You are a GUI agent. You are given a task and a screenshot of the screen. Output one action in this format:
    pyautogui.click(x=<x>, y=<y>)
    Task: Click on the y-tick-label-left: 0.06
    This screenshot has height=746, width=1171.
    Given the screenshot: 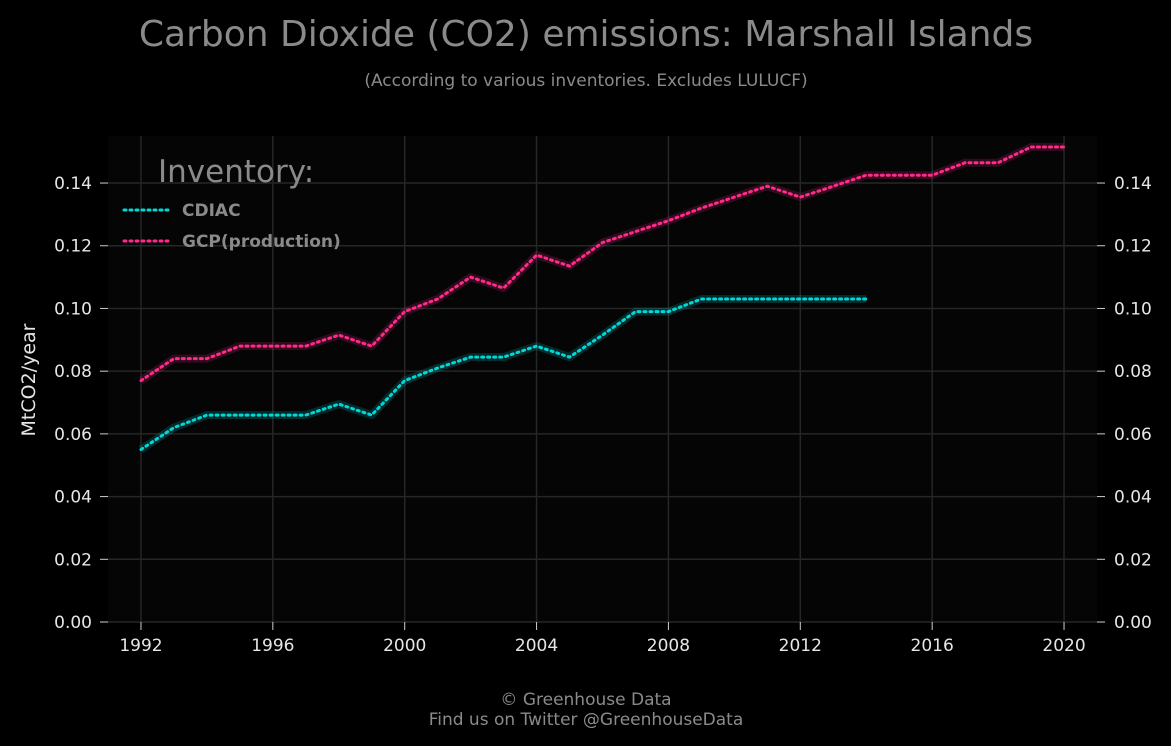 What is the action you would take?
    pyautogui.click(x=73, y=435)
    